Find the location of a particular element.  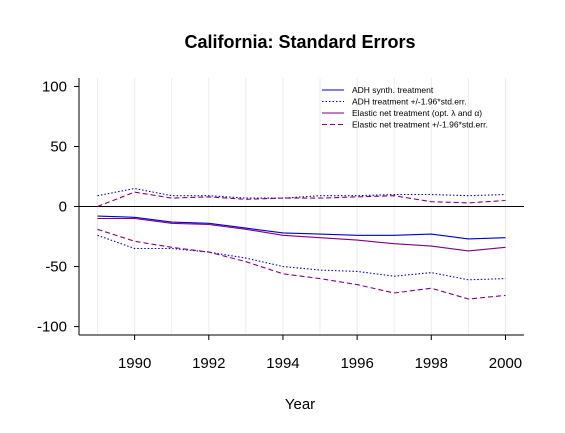

y-tick-label: 100 is located at coordinates (54, 86).